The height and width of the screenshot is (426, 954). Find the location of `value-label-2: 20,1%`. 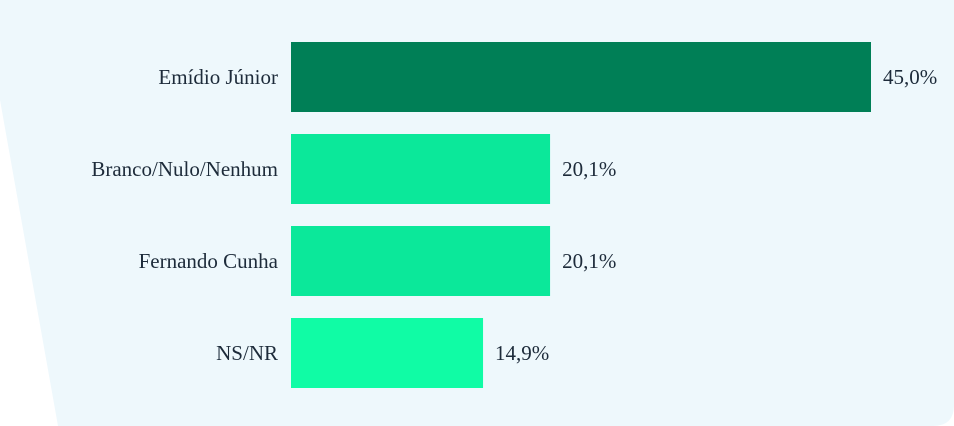

value-label-2: 20,1% is located at coordinates (589, 261).